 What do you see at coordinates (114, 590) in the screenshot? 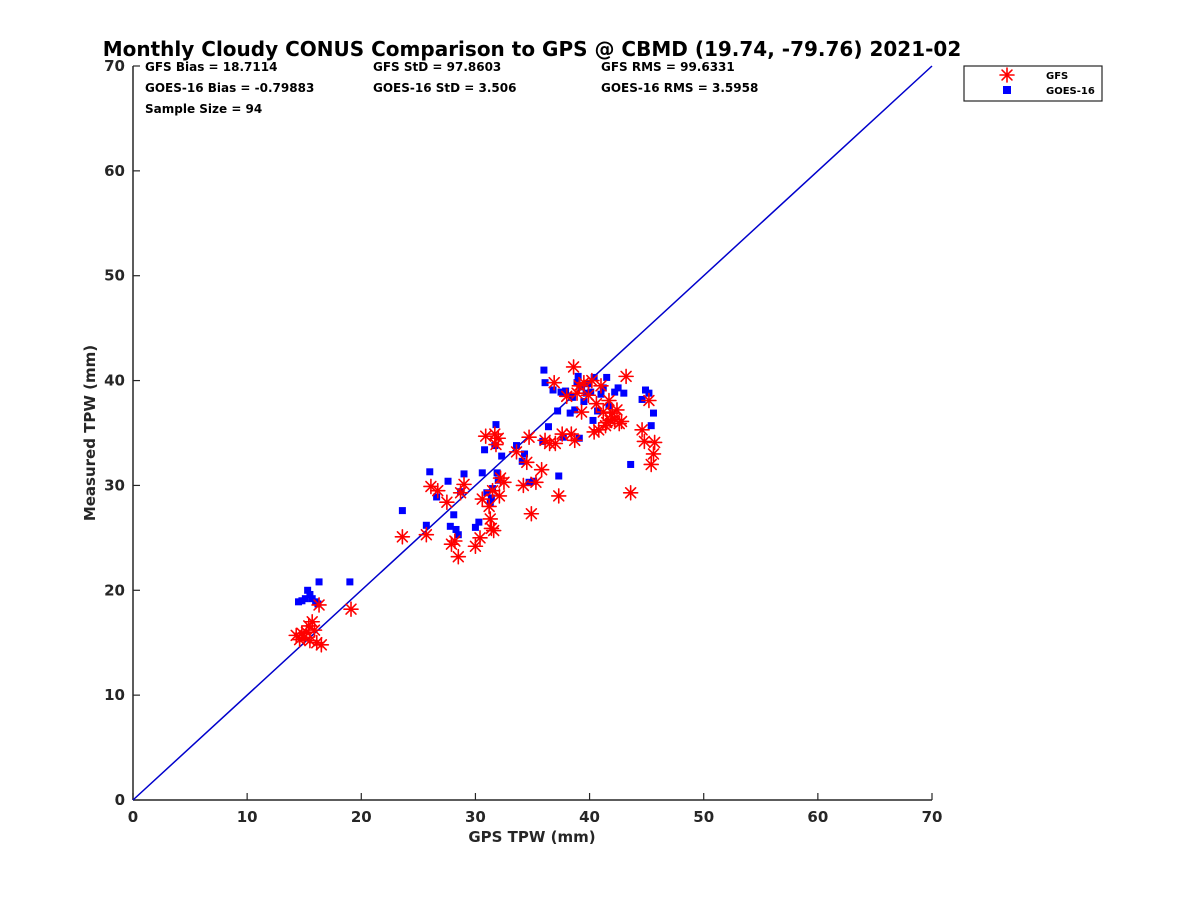
I see `y-tick-label: 20` at bounding box center [114, 590].